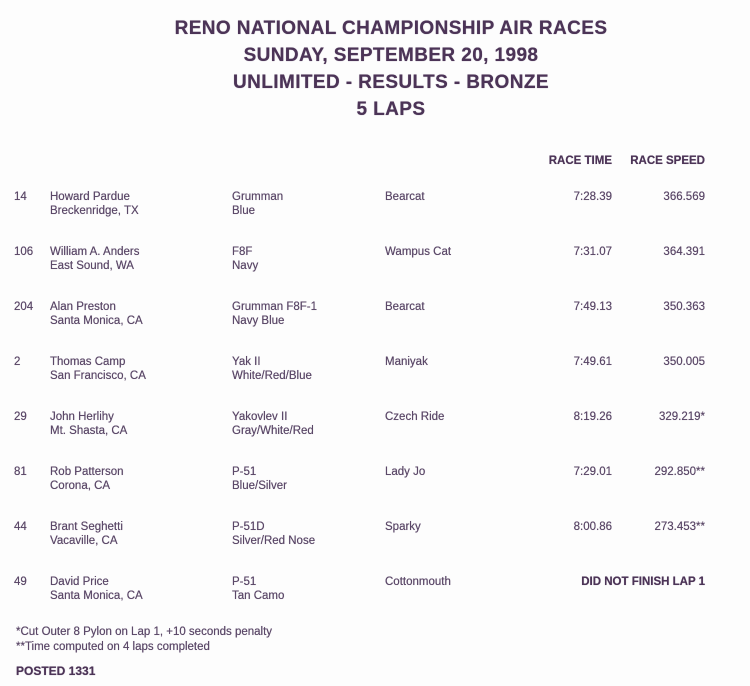  What do you see at coordinates (405, 472) in the screenshot?
I see `race-plane-name: Lady Jo` at bounding box center [405, 472].